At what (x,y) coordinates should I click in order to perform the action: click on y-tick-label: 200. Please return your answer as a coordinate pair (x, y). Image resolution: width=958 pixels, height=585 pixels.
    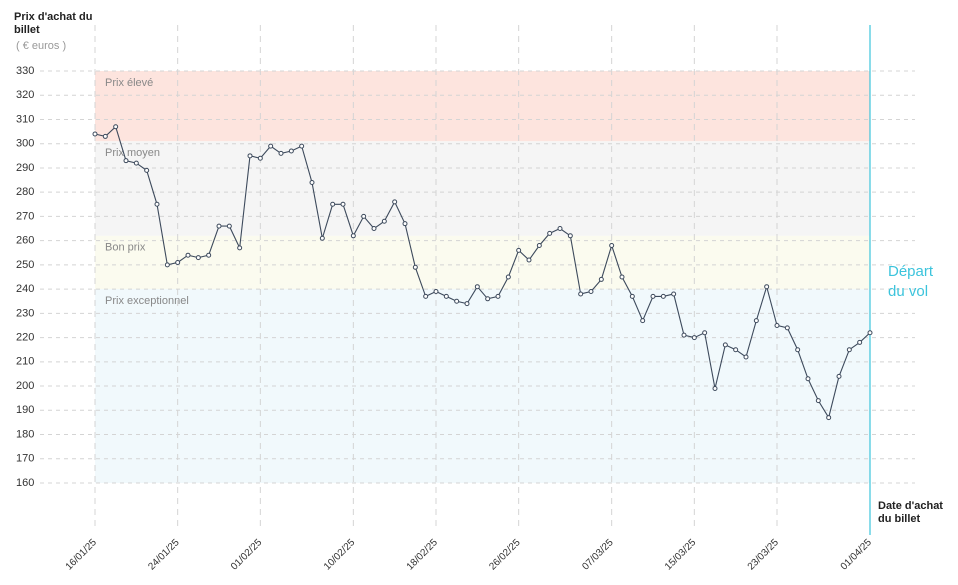
    Looking at the image, I should click on (25, 386).